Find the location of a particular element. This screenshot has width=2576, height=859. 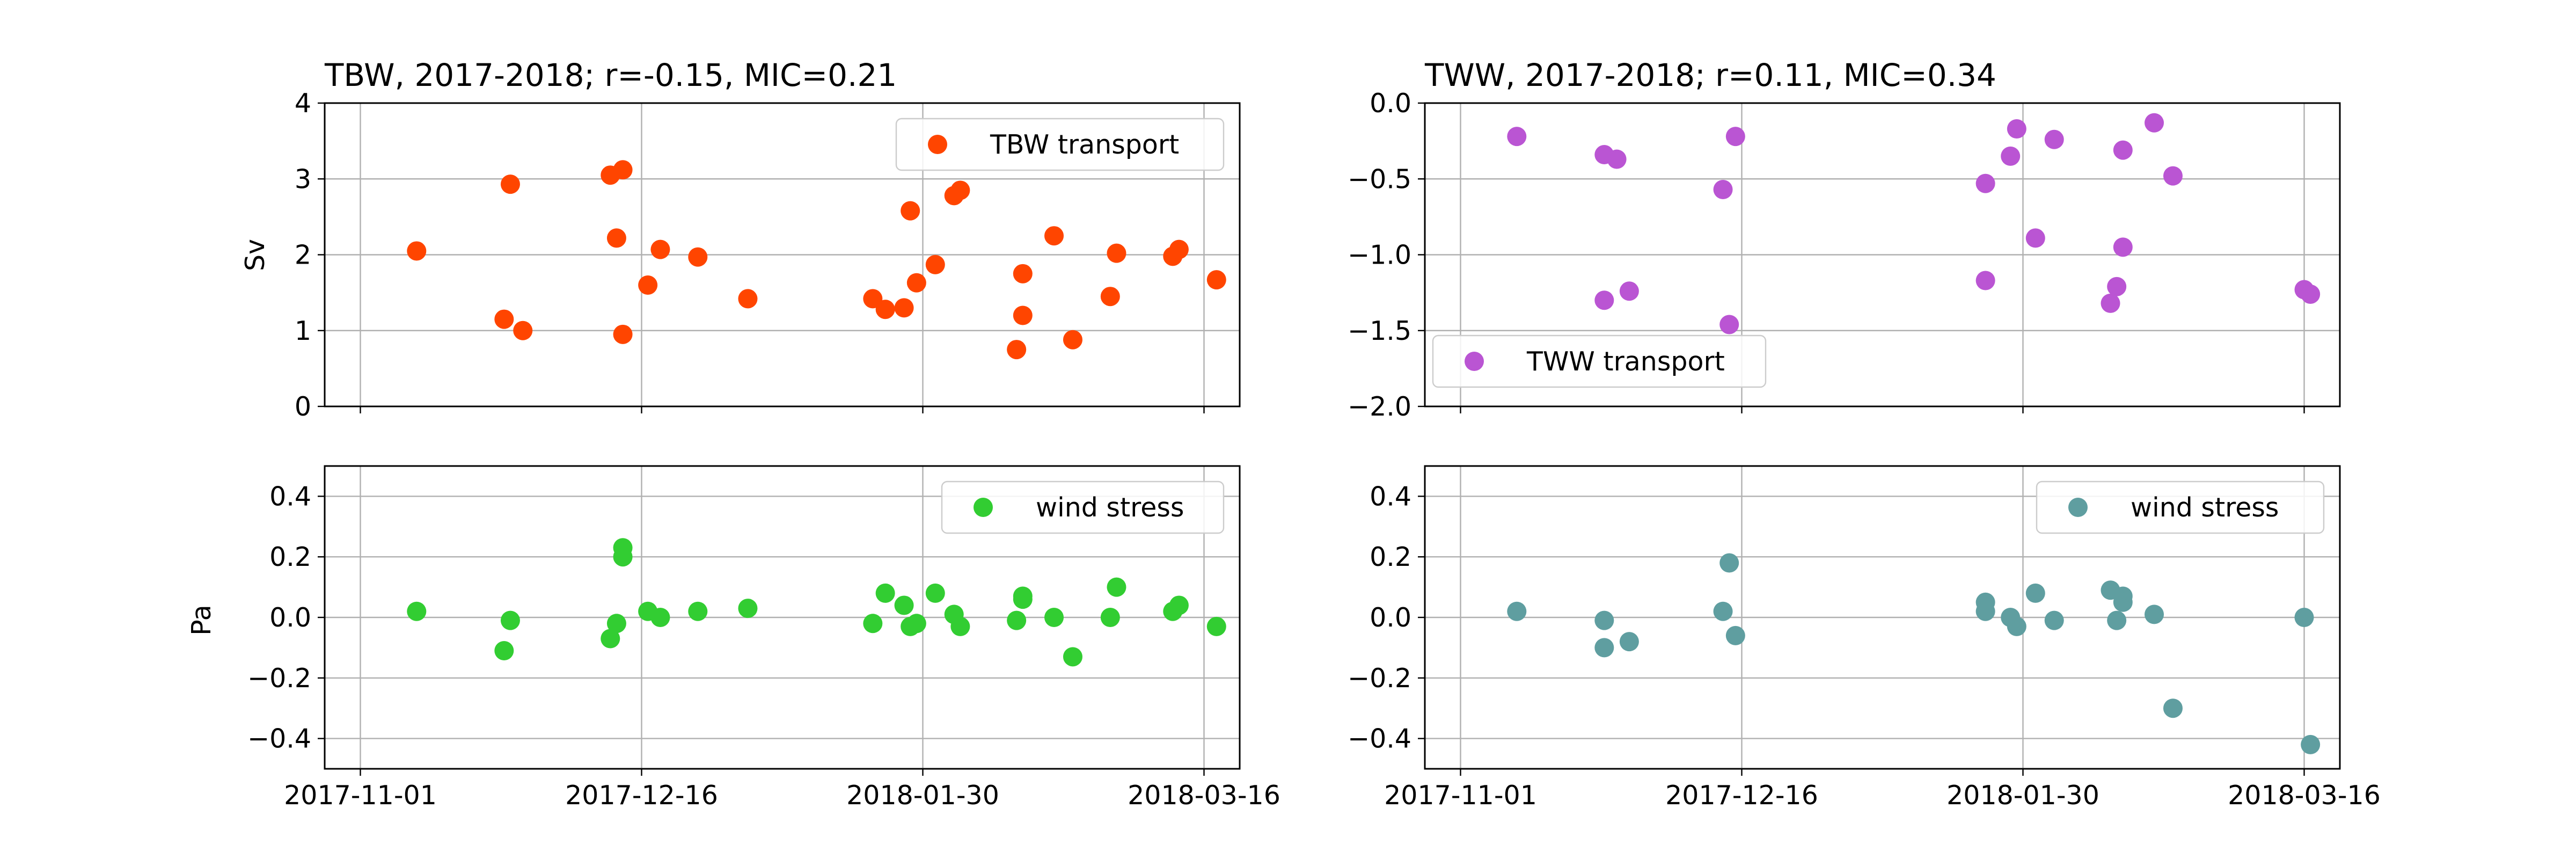

legend: TBW transport is located at coordinates (1060, 144).